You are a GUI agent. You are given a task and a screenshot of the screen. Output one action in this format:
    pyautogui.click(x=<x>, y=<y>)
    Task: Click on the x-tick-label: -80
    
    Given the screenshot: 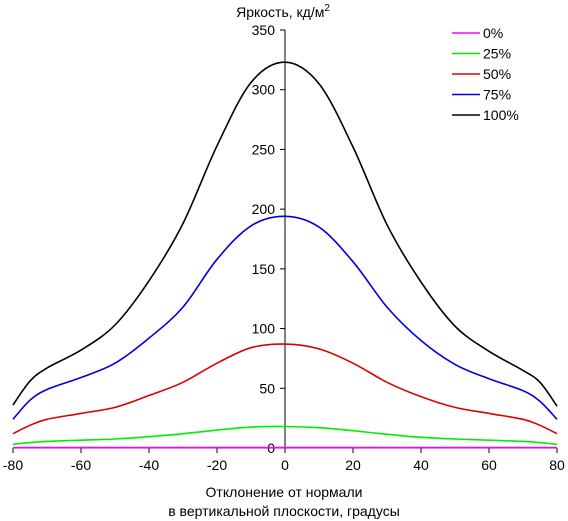 What is the action you would take?
    pyautogui.click(x=13, y=465)
    